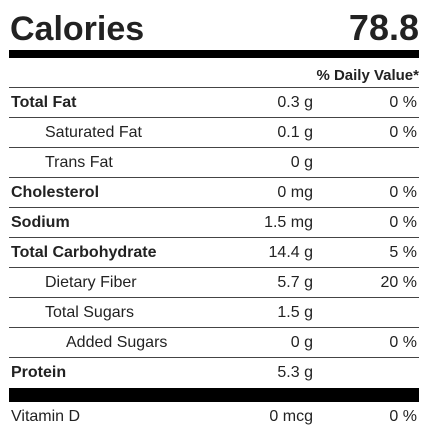 The height and width of the screenshot is (430, 430). Describe the element at coordinates (214, 395) in the screenshot. I see `thick-divider-vitamins` at that location.